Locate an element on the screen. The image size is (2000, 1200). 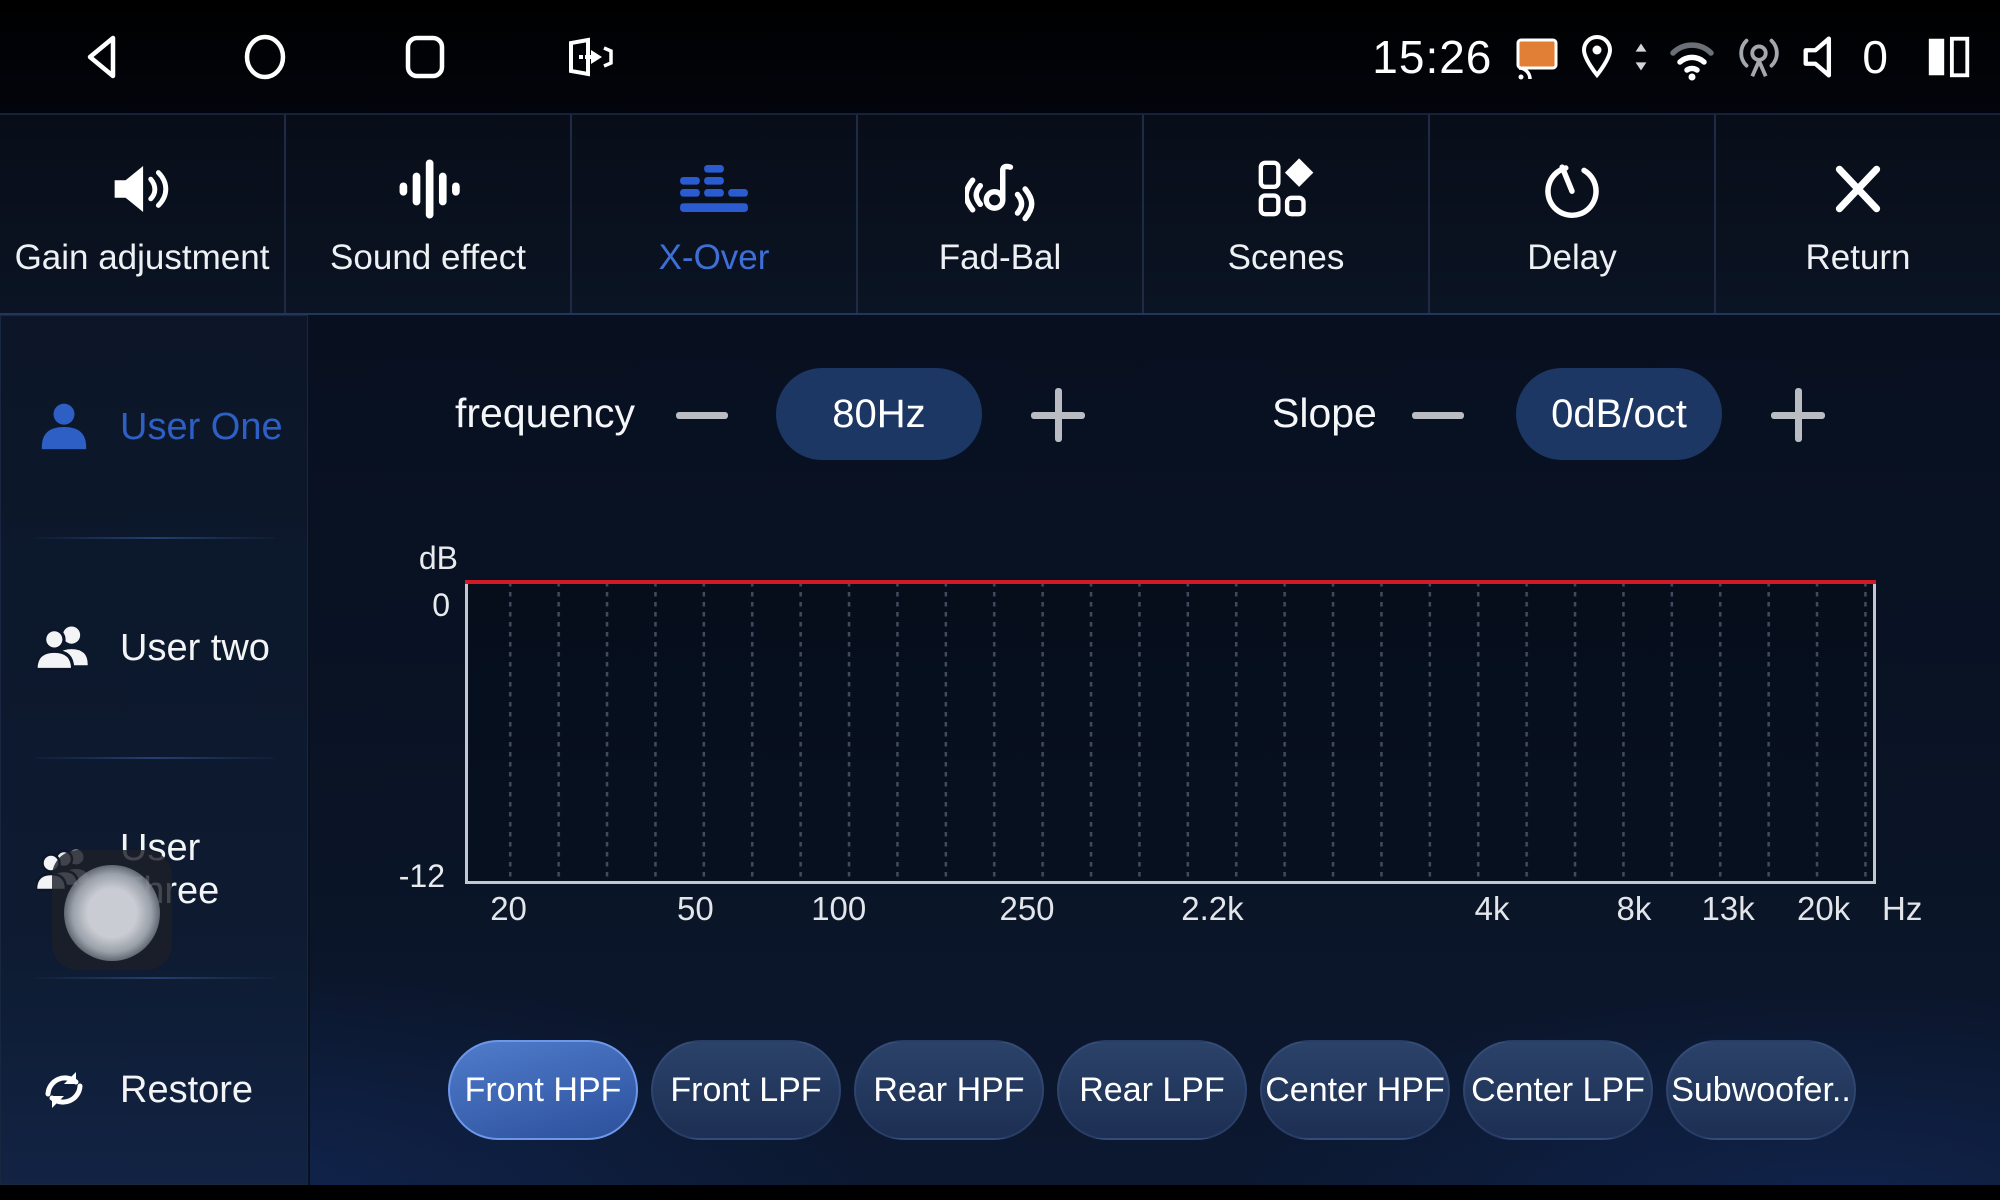
waveform-icon is located at coordinates (428, 187).